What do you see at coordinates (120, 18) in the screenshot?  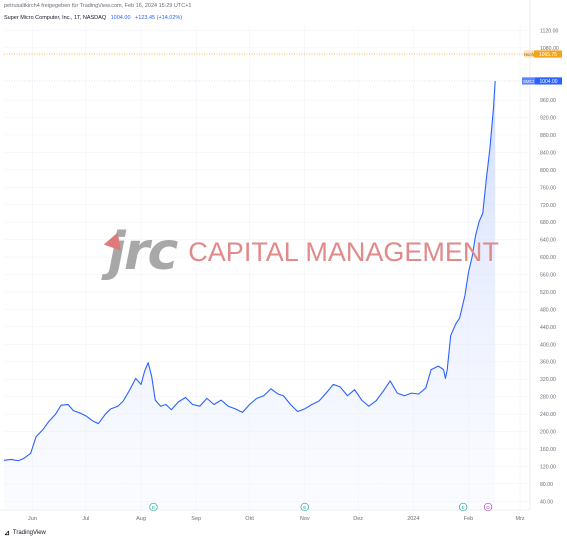 I see `last-value: 1004.00` at bounding box center [120, 18].